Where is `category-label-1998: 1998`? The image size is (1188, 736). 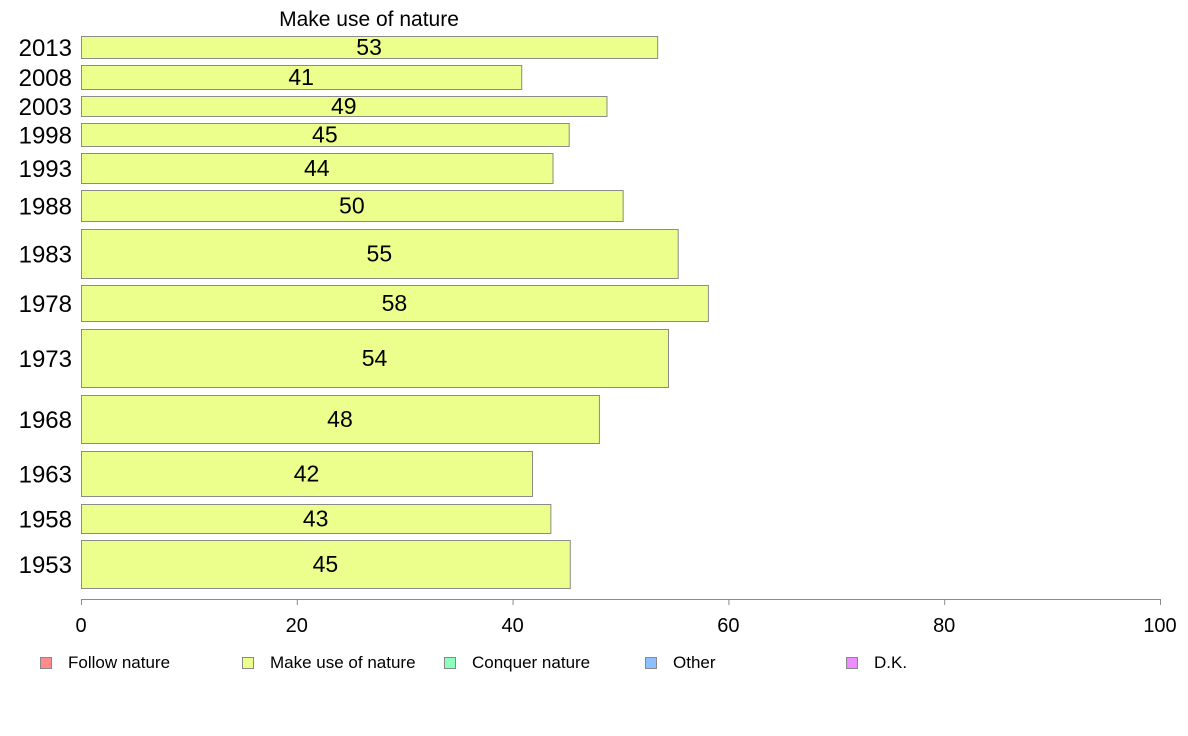 category-label-1998: 1998 is located at coordinates (45, 136).